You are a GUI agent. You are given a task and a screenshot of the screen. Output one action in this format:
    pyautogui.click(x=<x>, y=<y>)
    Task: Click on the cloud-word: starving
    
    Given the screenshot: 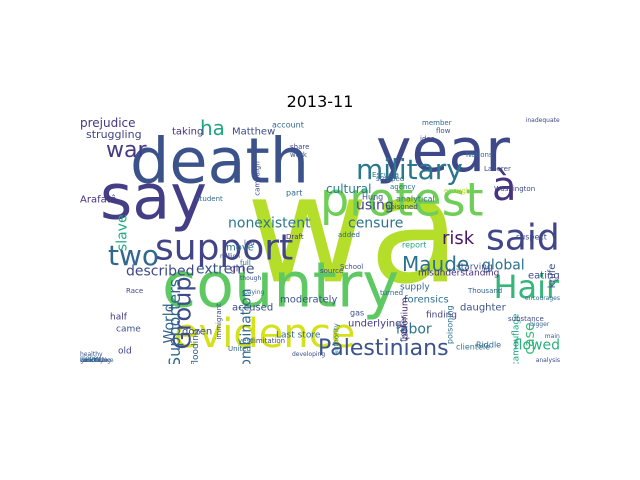 What is the action you would take?
    pyautogui.click(x=474, y=268)
    